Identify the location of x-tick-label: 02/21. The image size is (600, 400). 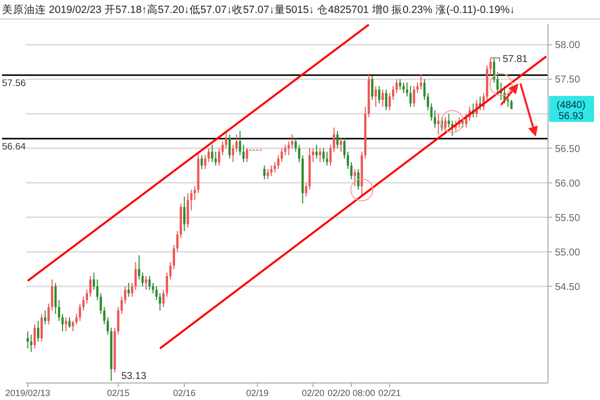
(389, 393).